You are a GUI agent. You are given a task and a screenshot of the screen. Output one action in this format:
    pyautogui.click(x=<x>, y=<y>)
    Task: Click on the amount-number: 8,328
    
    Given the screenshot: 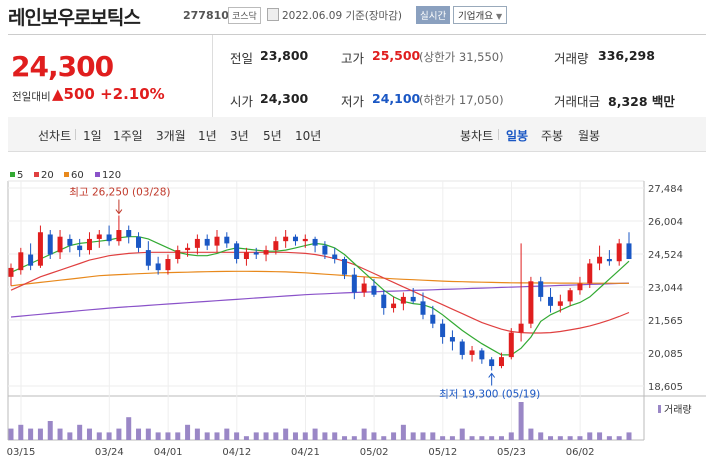 What is the action you would take?
    pyautogui.click(x=628, y=101)
    